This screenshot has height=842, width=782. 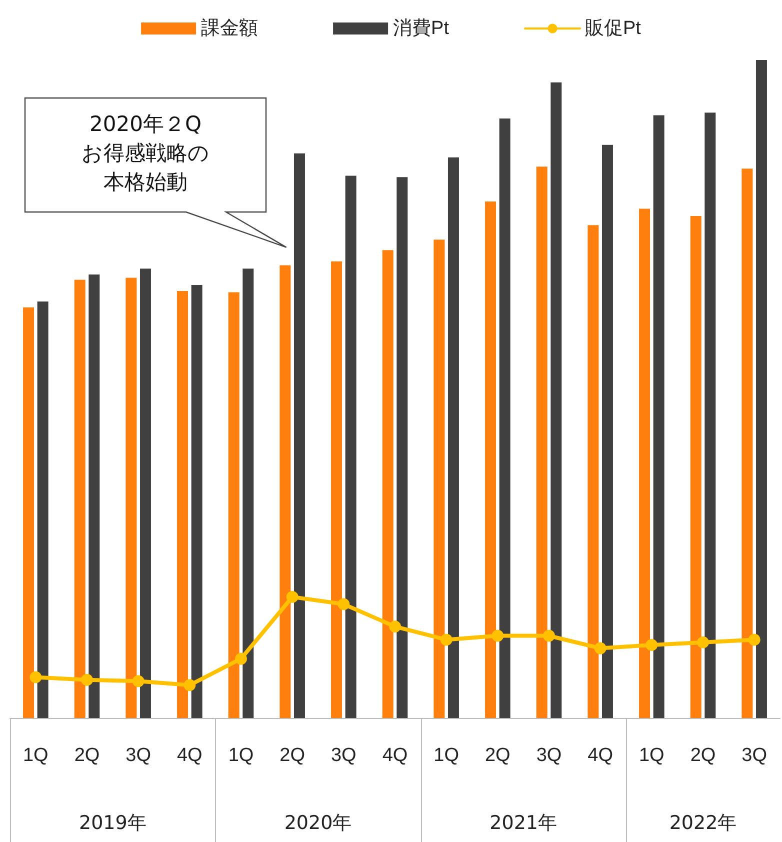 What do you see at coordinates (421, 28) in the screenshot?
I see `legend-label: 消費Pt` at bounding box center [421, 28].